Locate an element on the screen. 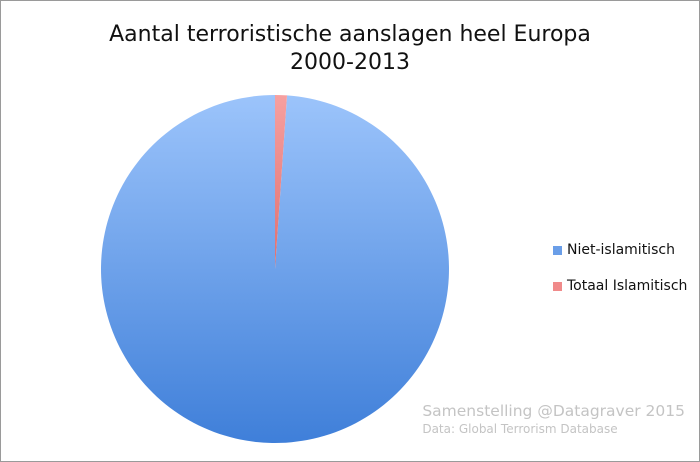 This screenshot has width=700, height=462. legend-swatch-red is located at coordinates (557, 286).